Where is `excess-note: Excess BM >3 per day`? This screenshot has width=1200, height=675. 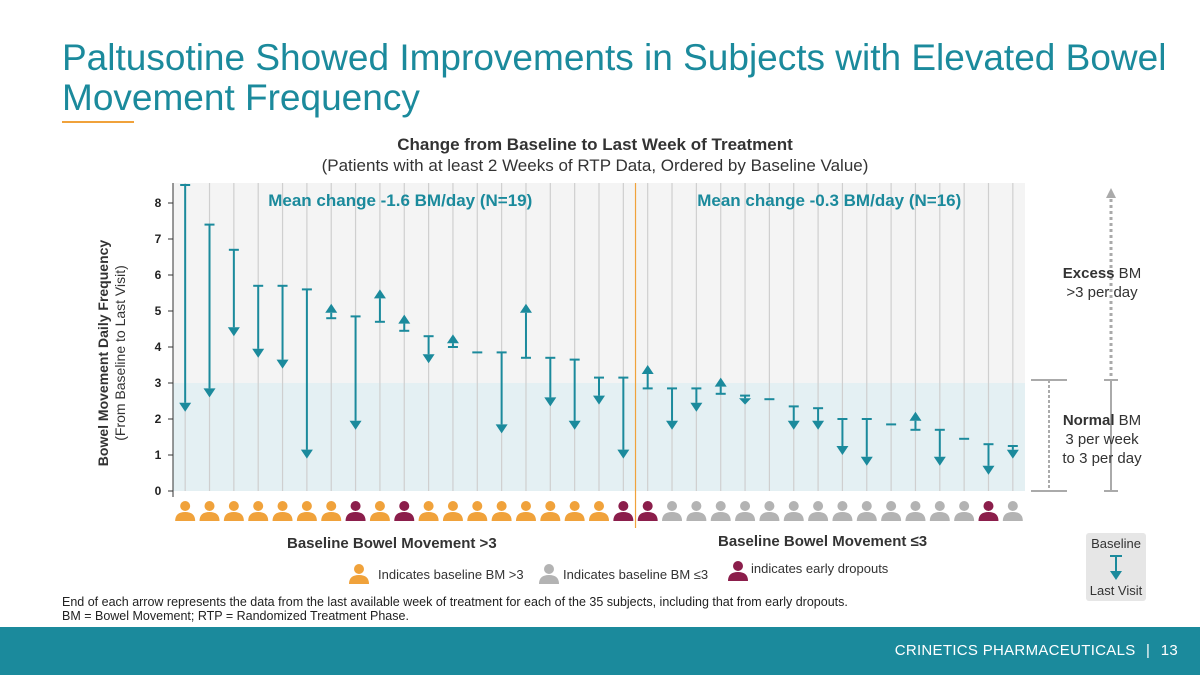
excess-note: Excess BM >3 per day is located at coordinates (1102, 283).